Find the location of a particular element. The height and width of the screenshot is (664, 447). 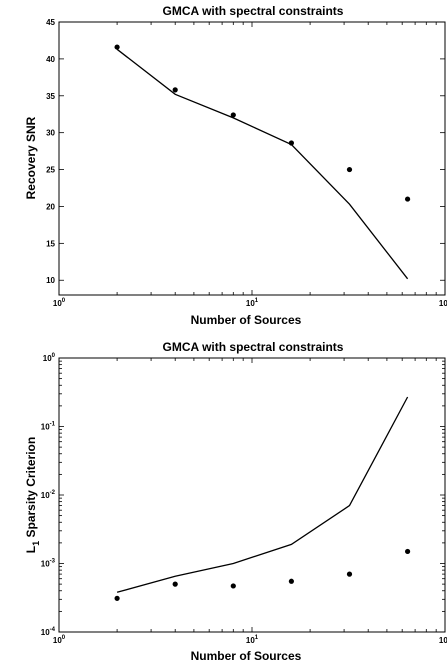

y-tick-label: 40 is located at coordinates (50, 59).